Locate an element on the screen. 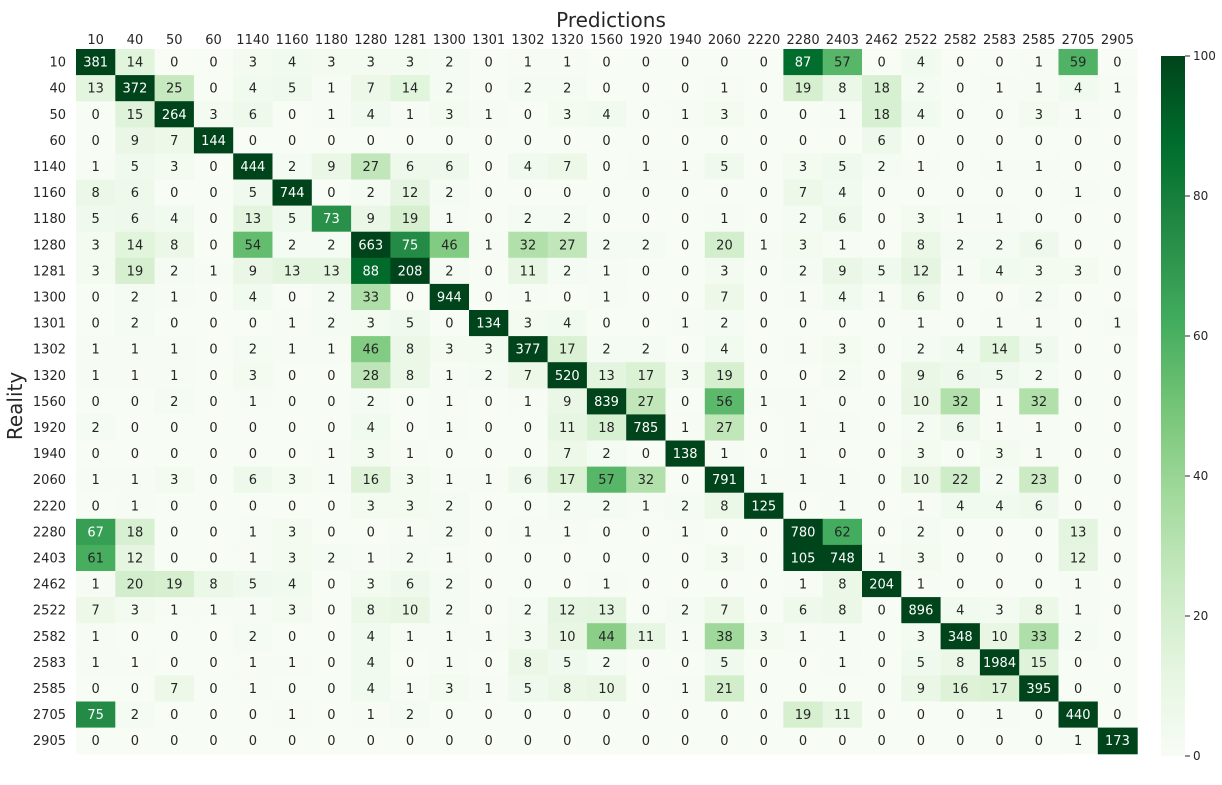  y-tick-label: 1302 is located at coordinates (49, 350).